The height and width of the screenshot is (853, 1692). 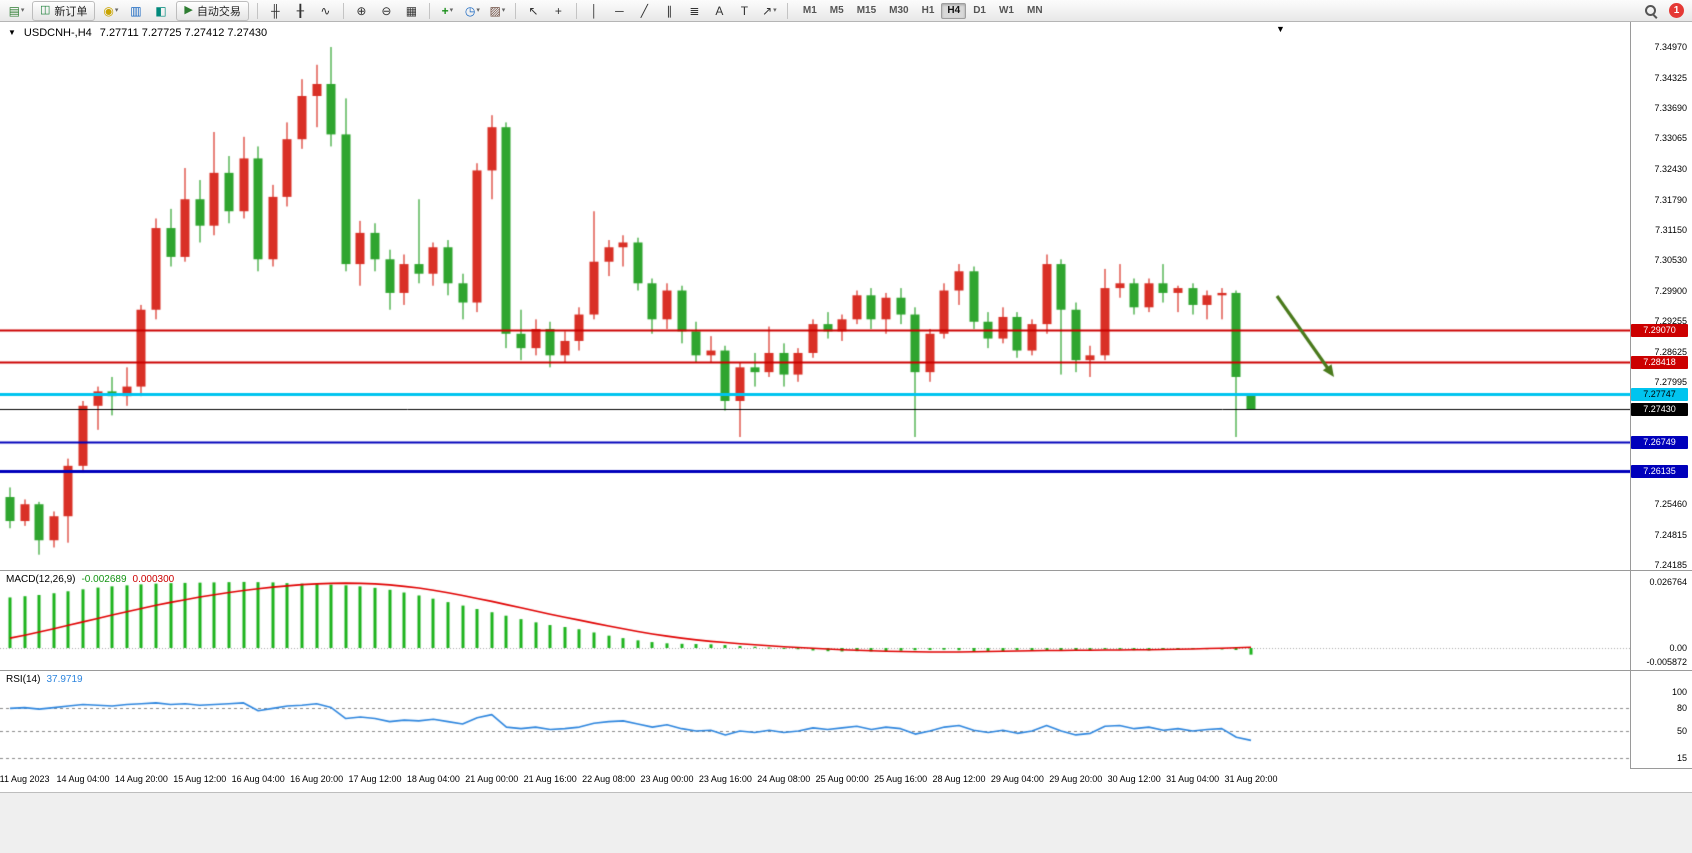 I want to click on price-axis-label: 7.33065, so click(x=1670, y=138).